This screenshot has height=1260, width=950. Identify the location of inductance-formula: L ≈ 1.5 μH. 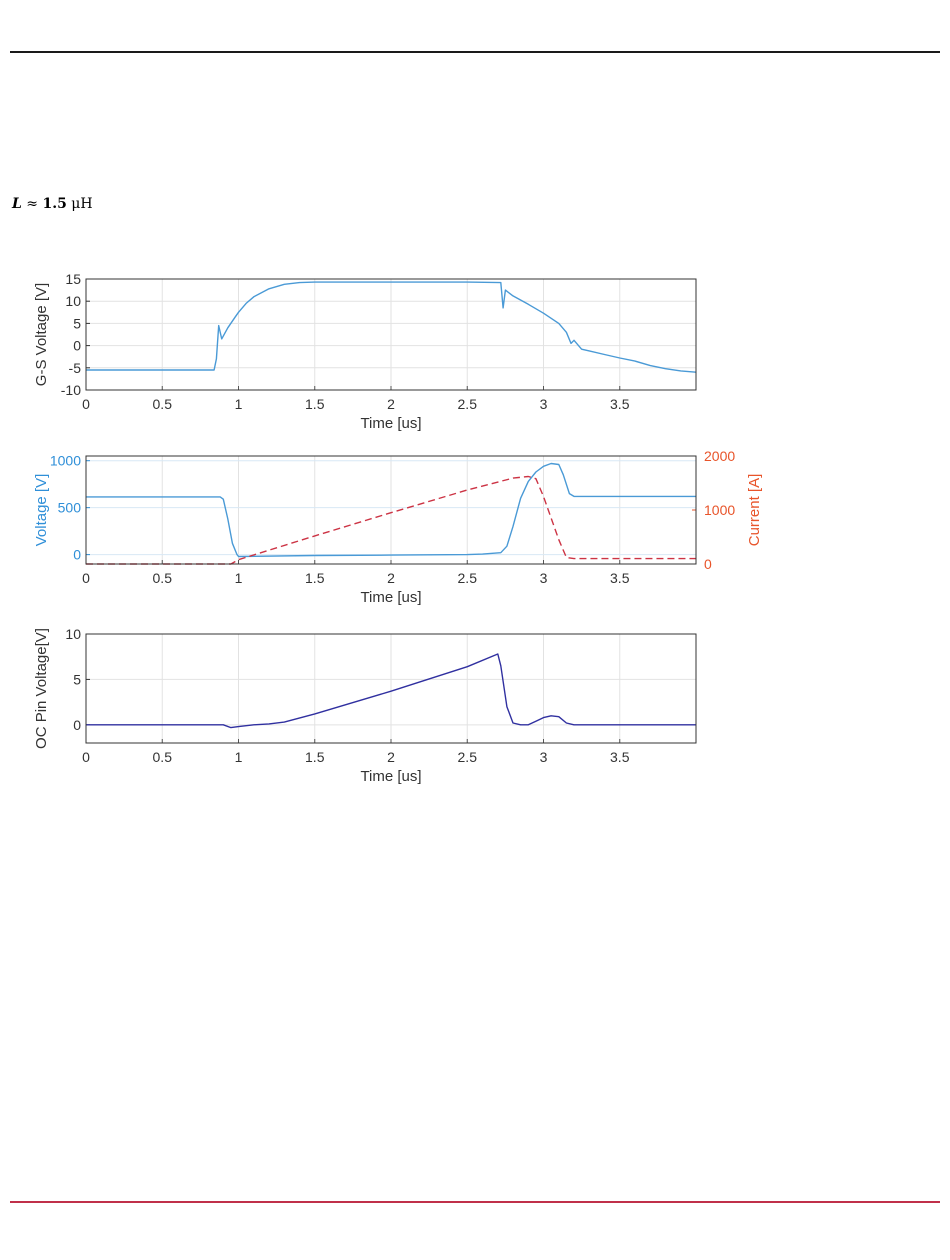
(52, 204).